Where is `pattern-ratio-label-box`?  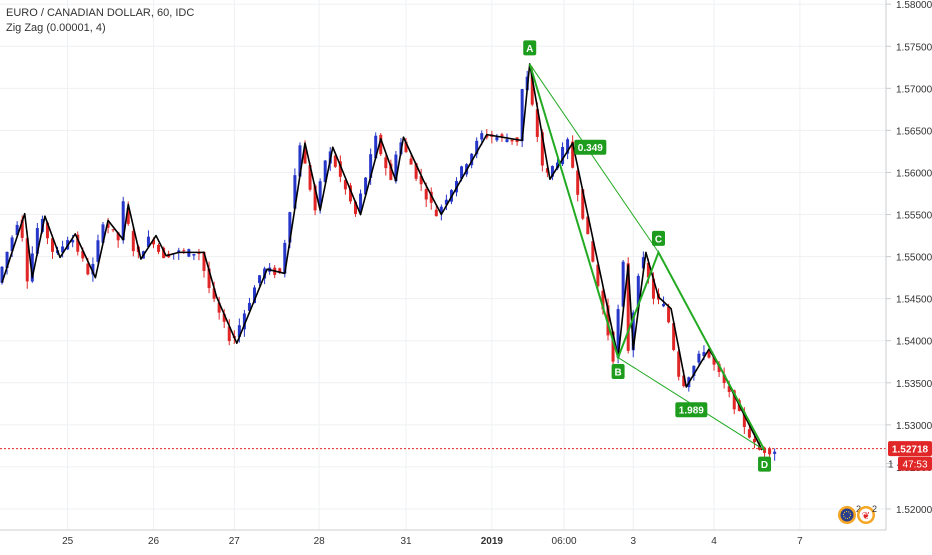 pattern-ratio-label-box is located at coordinates (590, 147).